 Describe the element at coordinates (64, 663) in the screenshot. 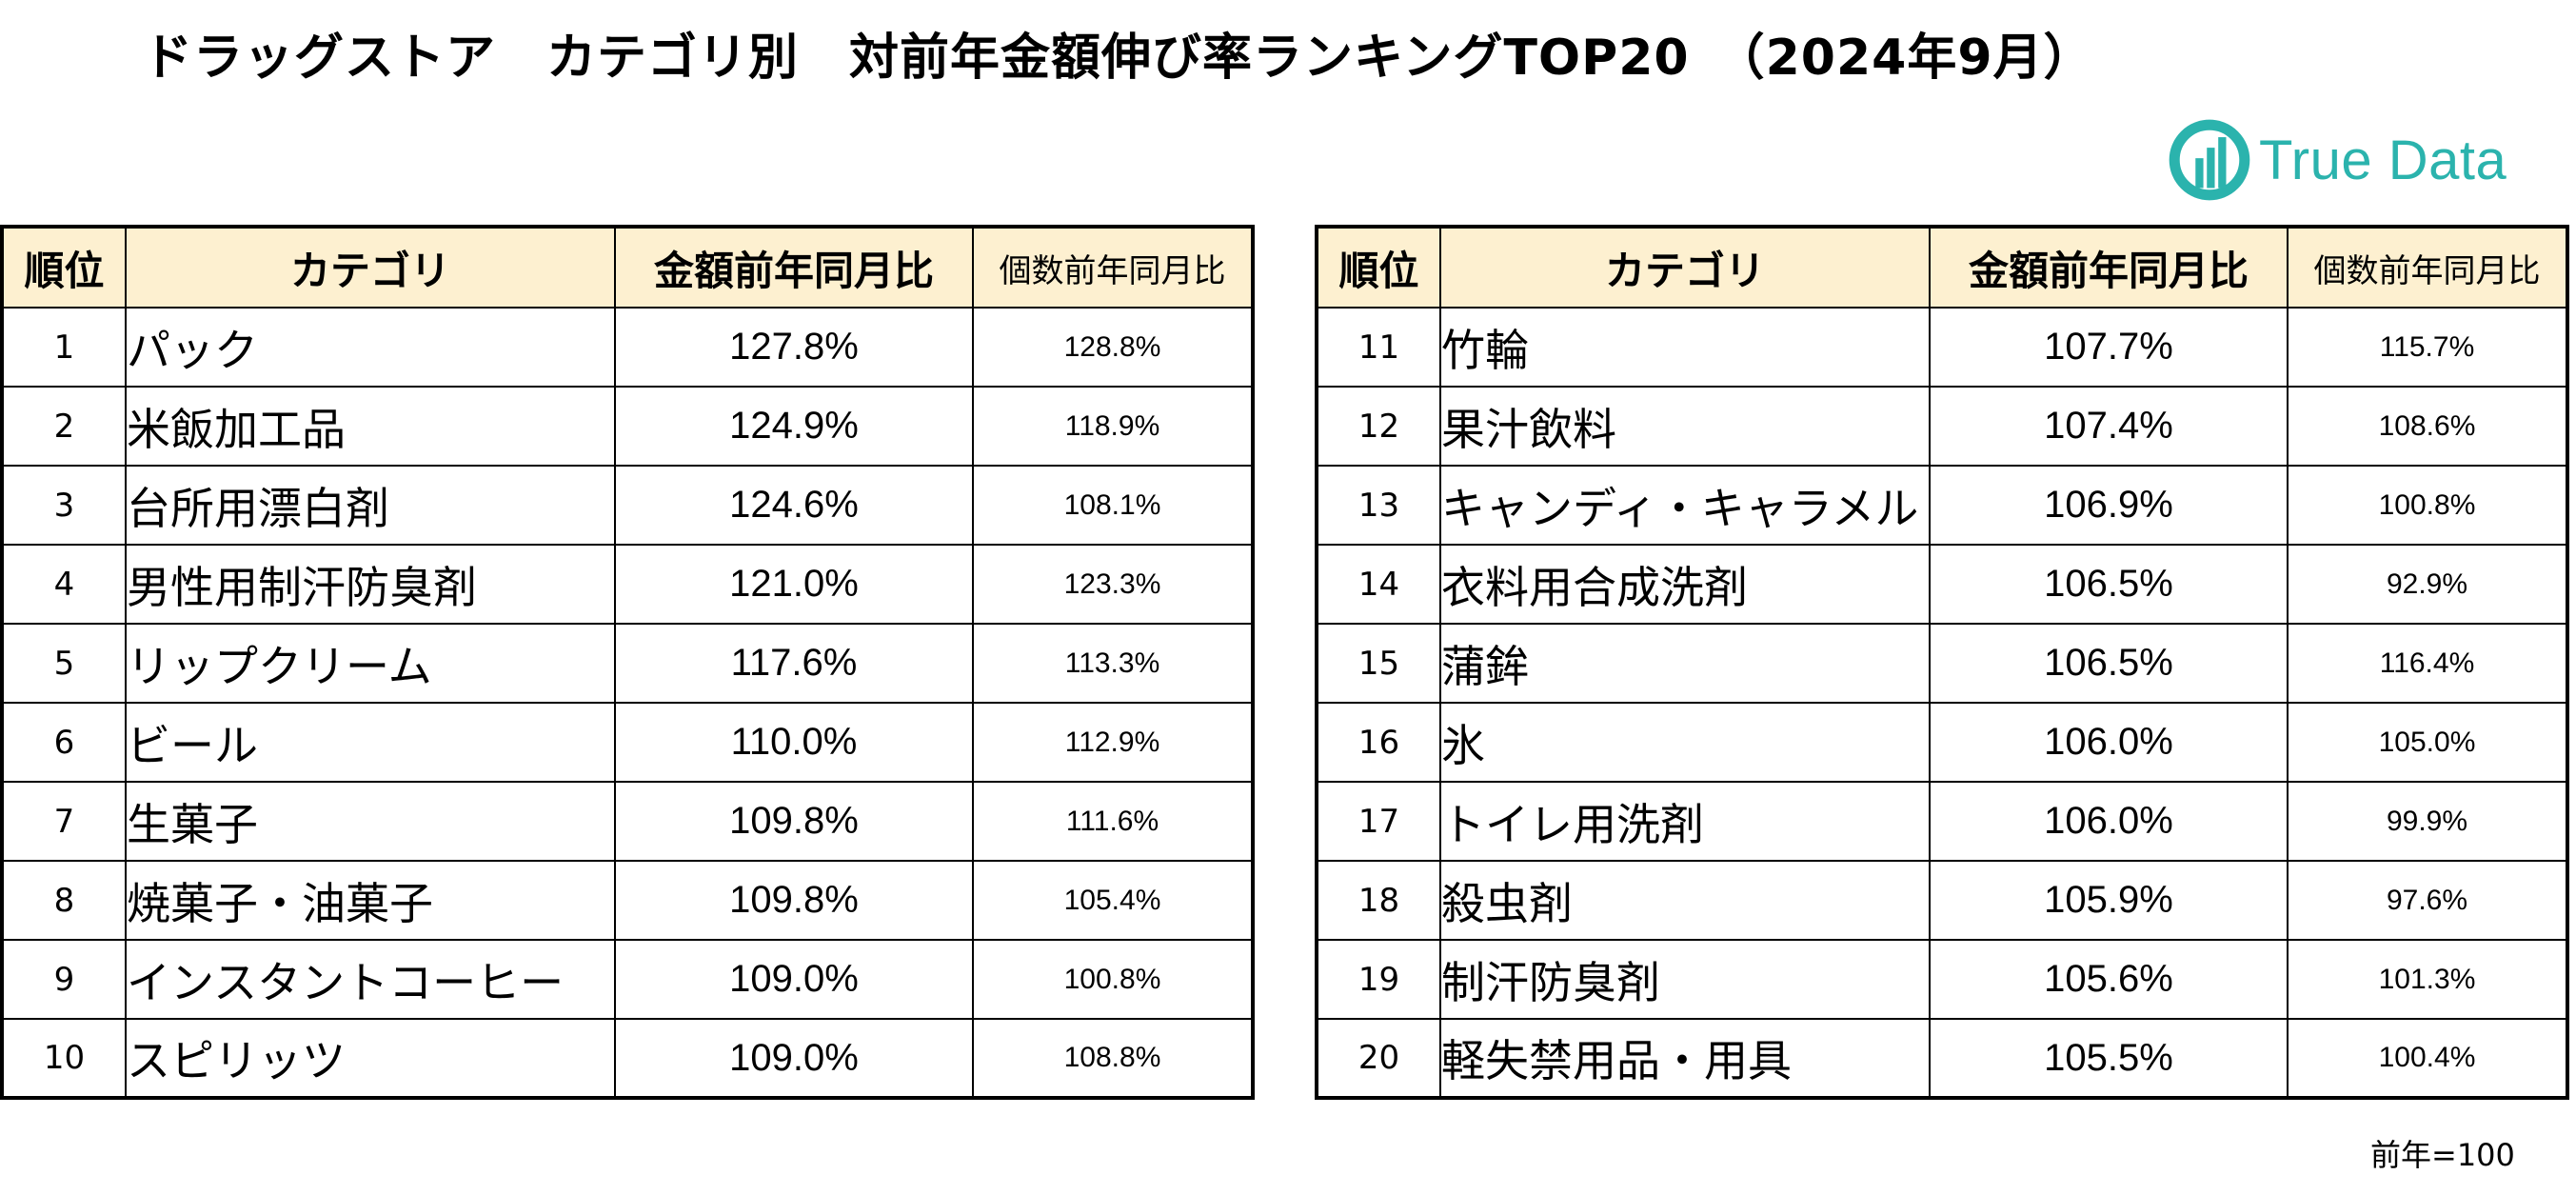

I see `rank-cell: 5` at that location.